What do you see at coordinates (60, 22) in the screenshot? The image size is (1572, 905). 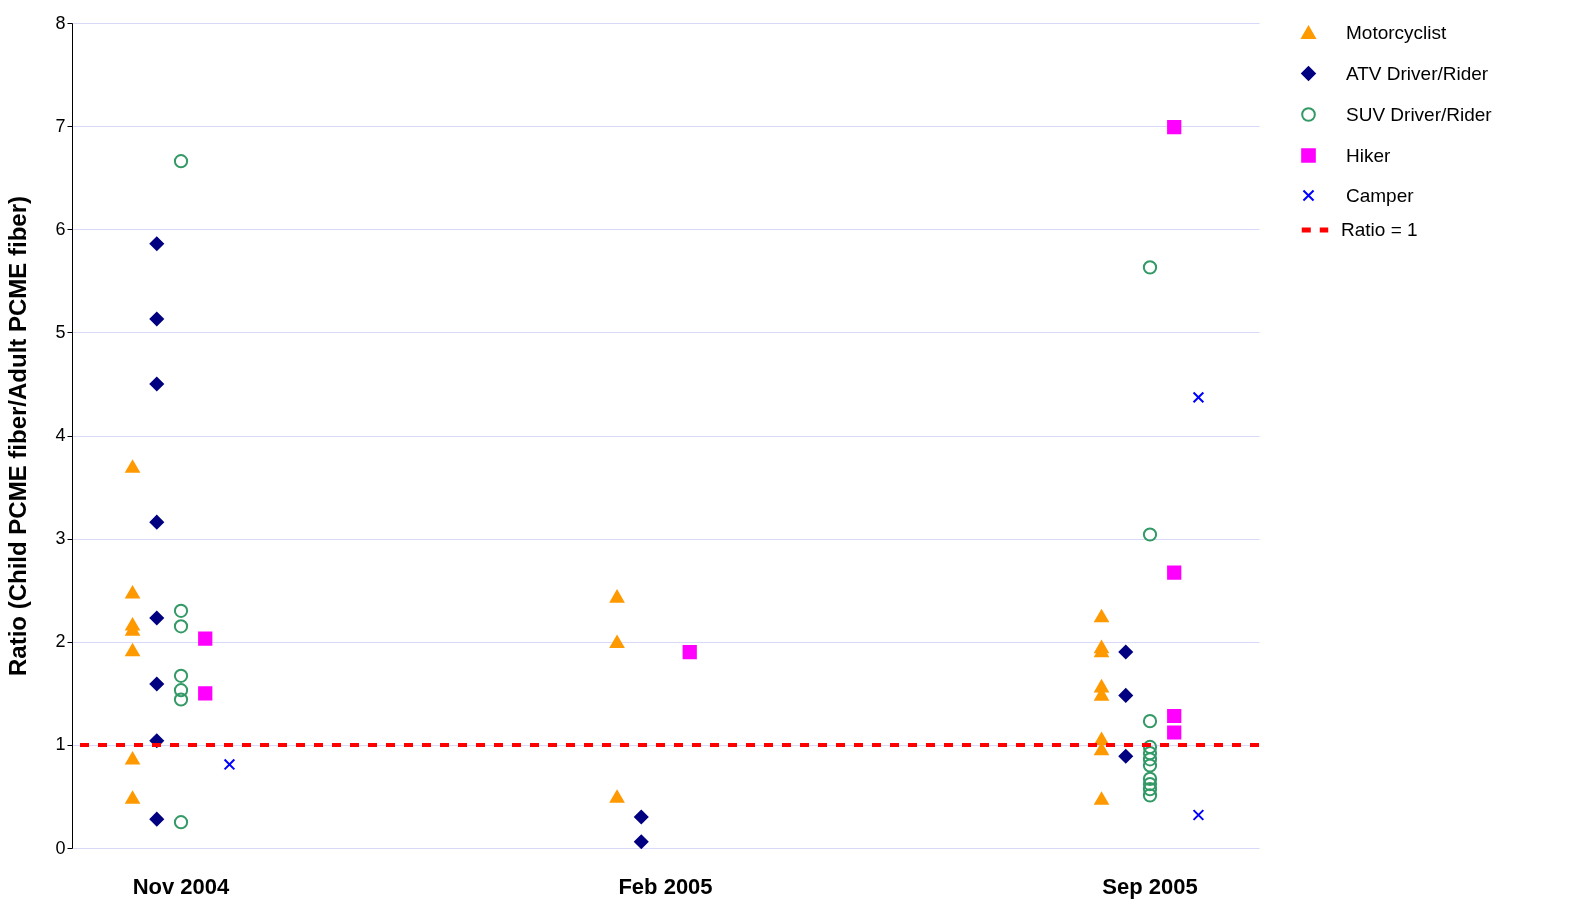 I see `y-tick-label: 8` at bounding box center [60, 22].